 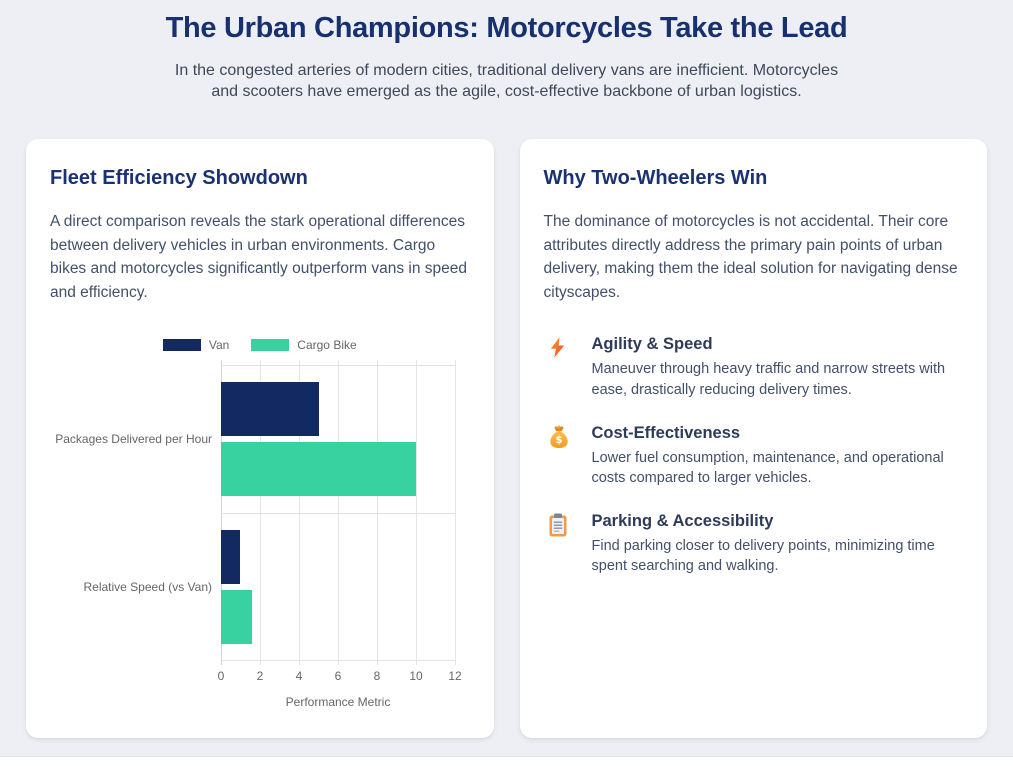 What do you see at coordinates (327, 345) in the screenshot?
I see `legend-label: Cargo Bike` at bounding box center [327, 345].